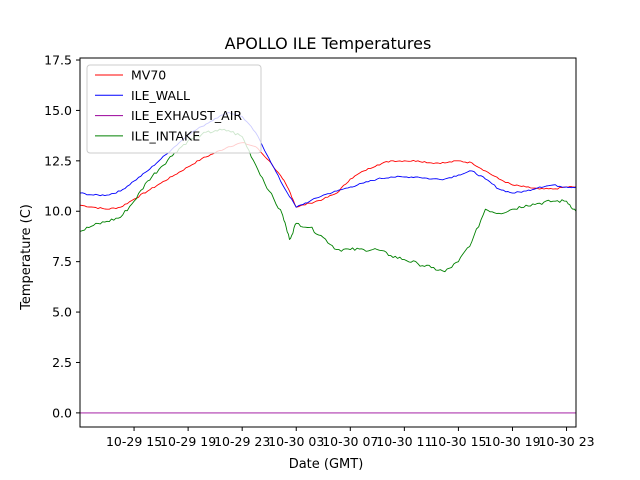  Describe the element at coordinates (296, 441) in the screenshot. I see `x-tick-label: 10-30 03` at that location.